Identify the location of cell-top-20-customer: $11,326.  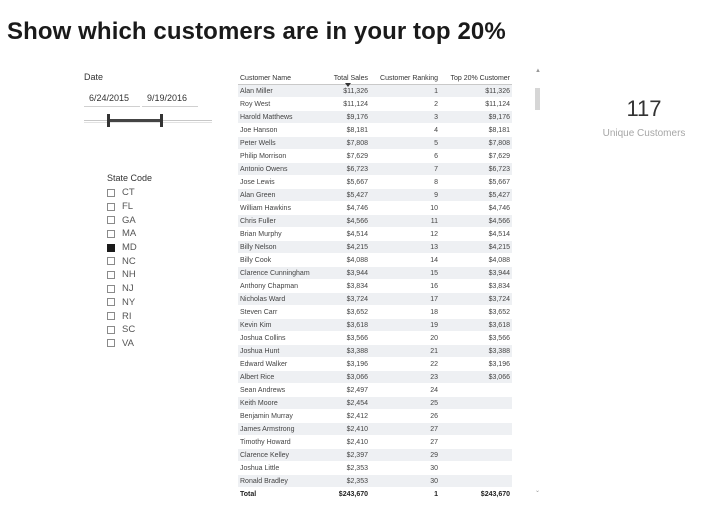
(476, 91).